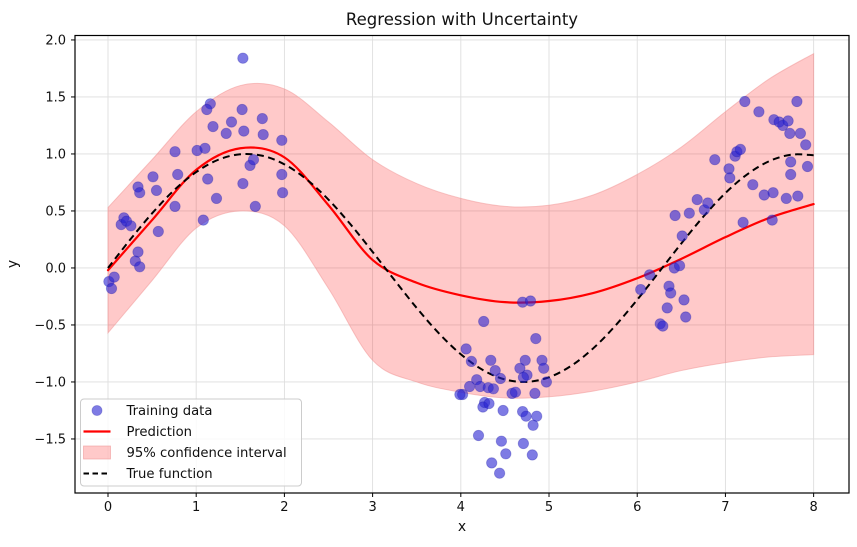  Describe the element at coordinates (207, 453) in the screenshot. I see `legend-label: 95% confidence interval` at that location.